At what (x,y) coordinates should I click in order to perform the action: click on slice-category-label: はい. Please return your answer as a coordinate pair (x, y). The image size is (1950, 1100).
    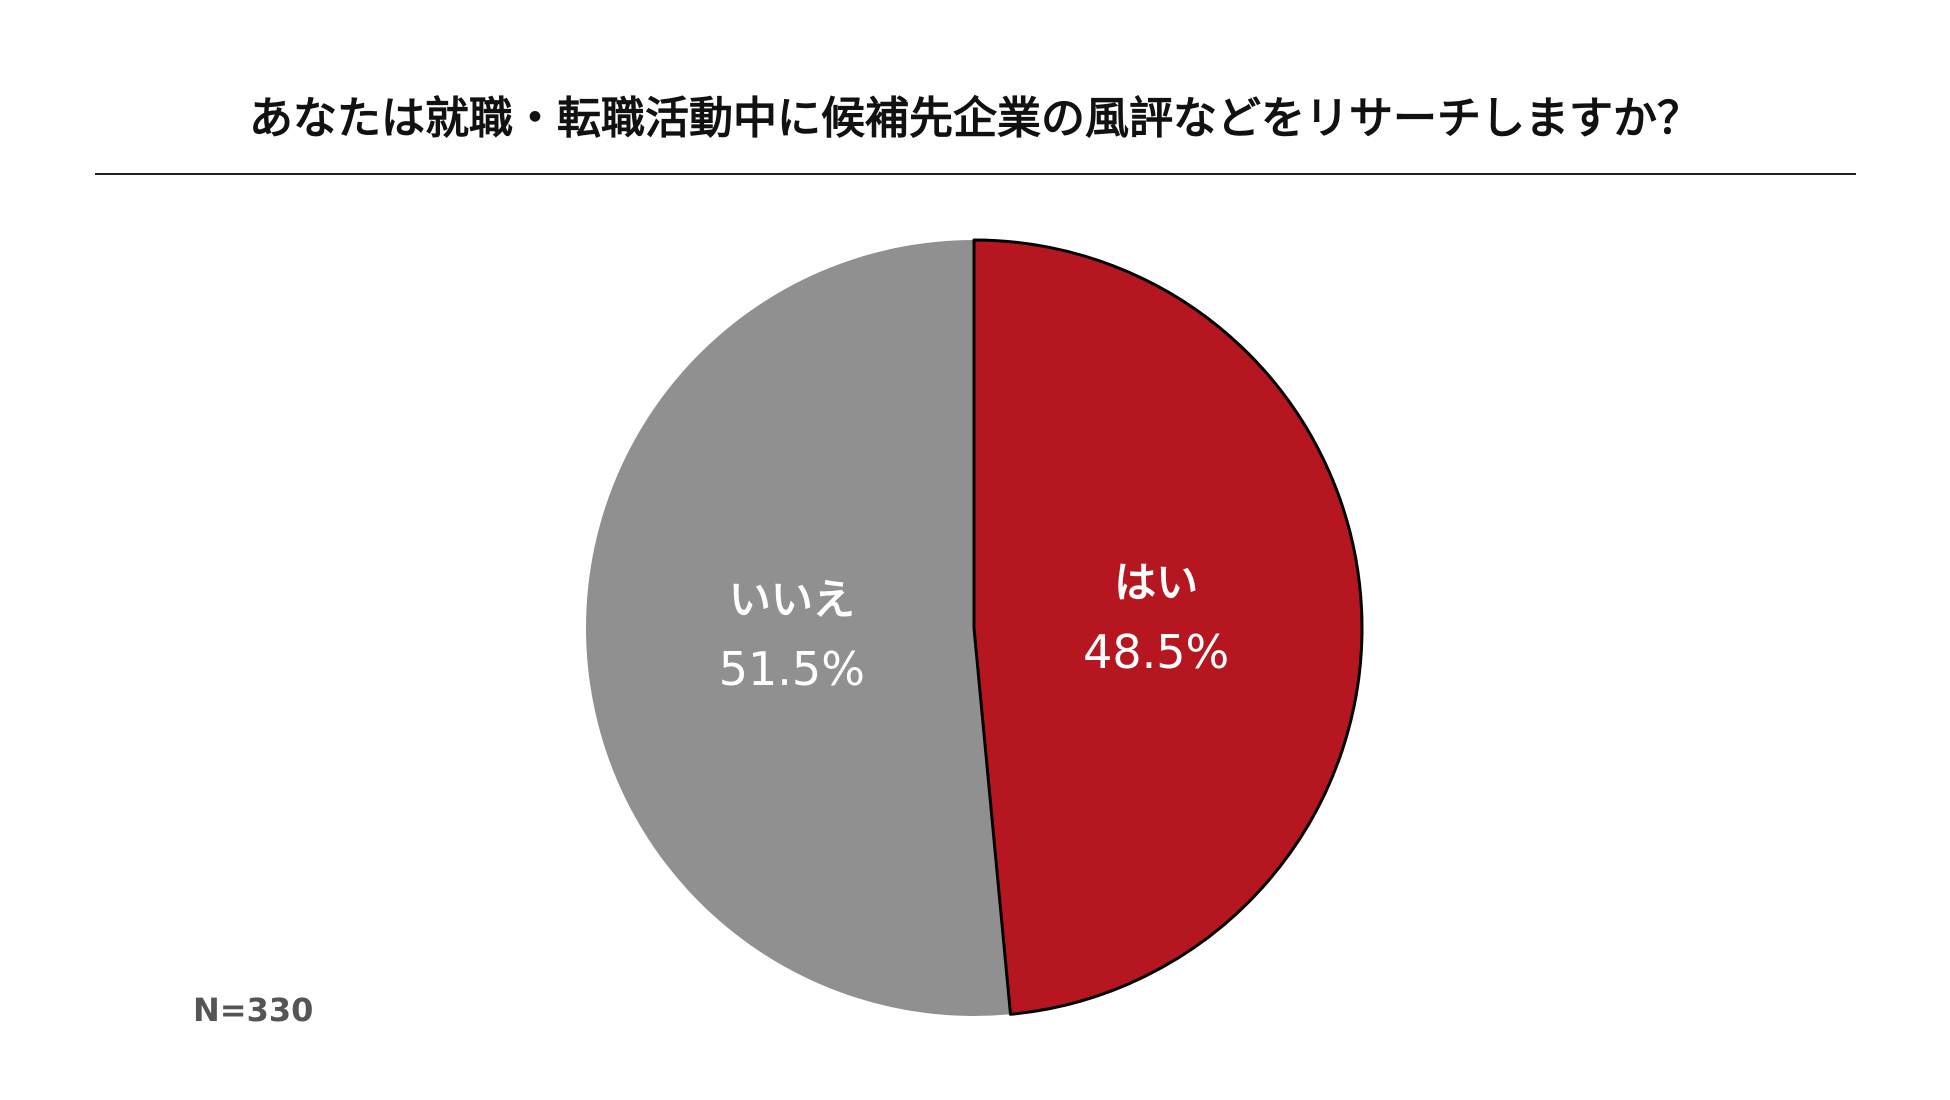
    Looking at the image, I should click on (1156, 582).